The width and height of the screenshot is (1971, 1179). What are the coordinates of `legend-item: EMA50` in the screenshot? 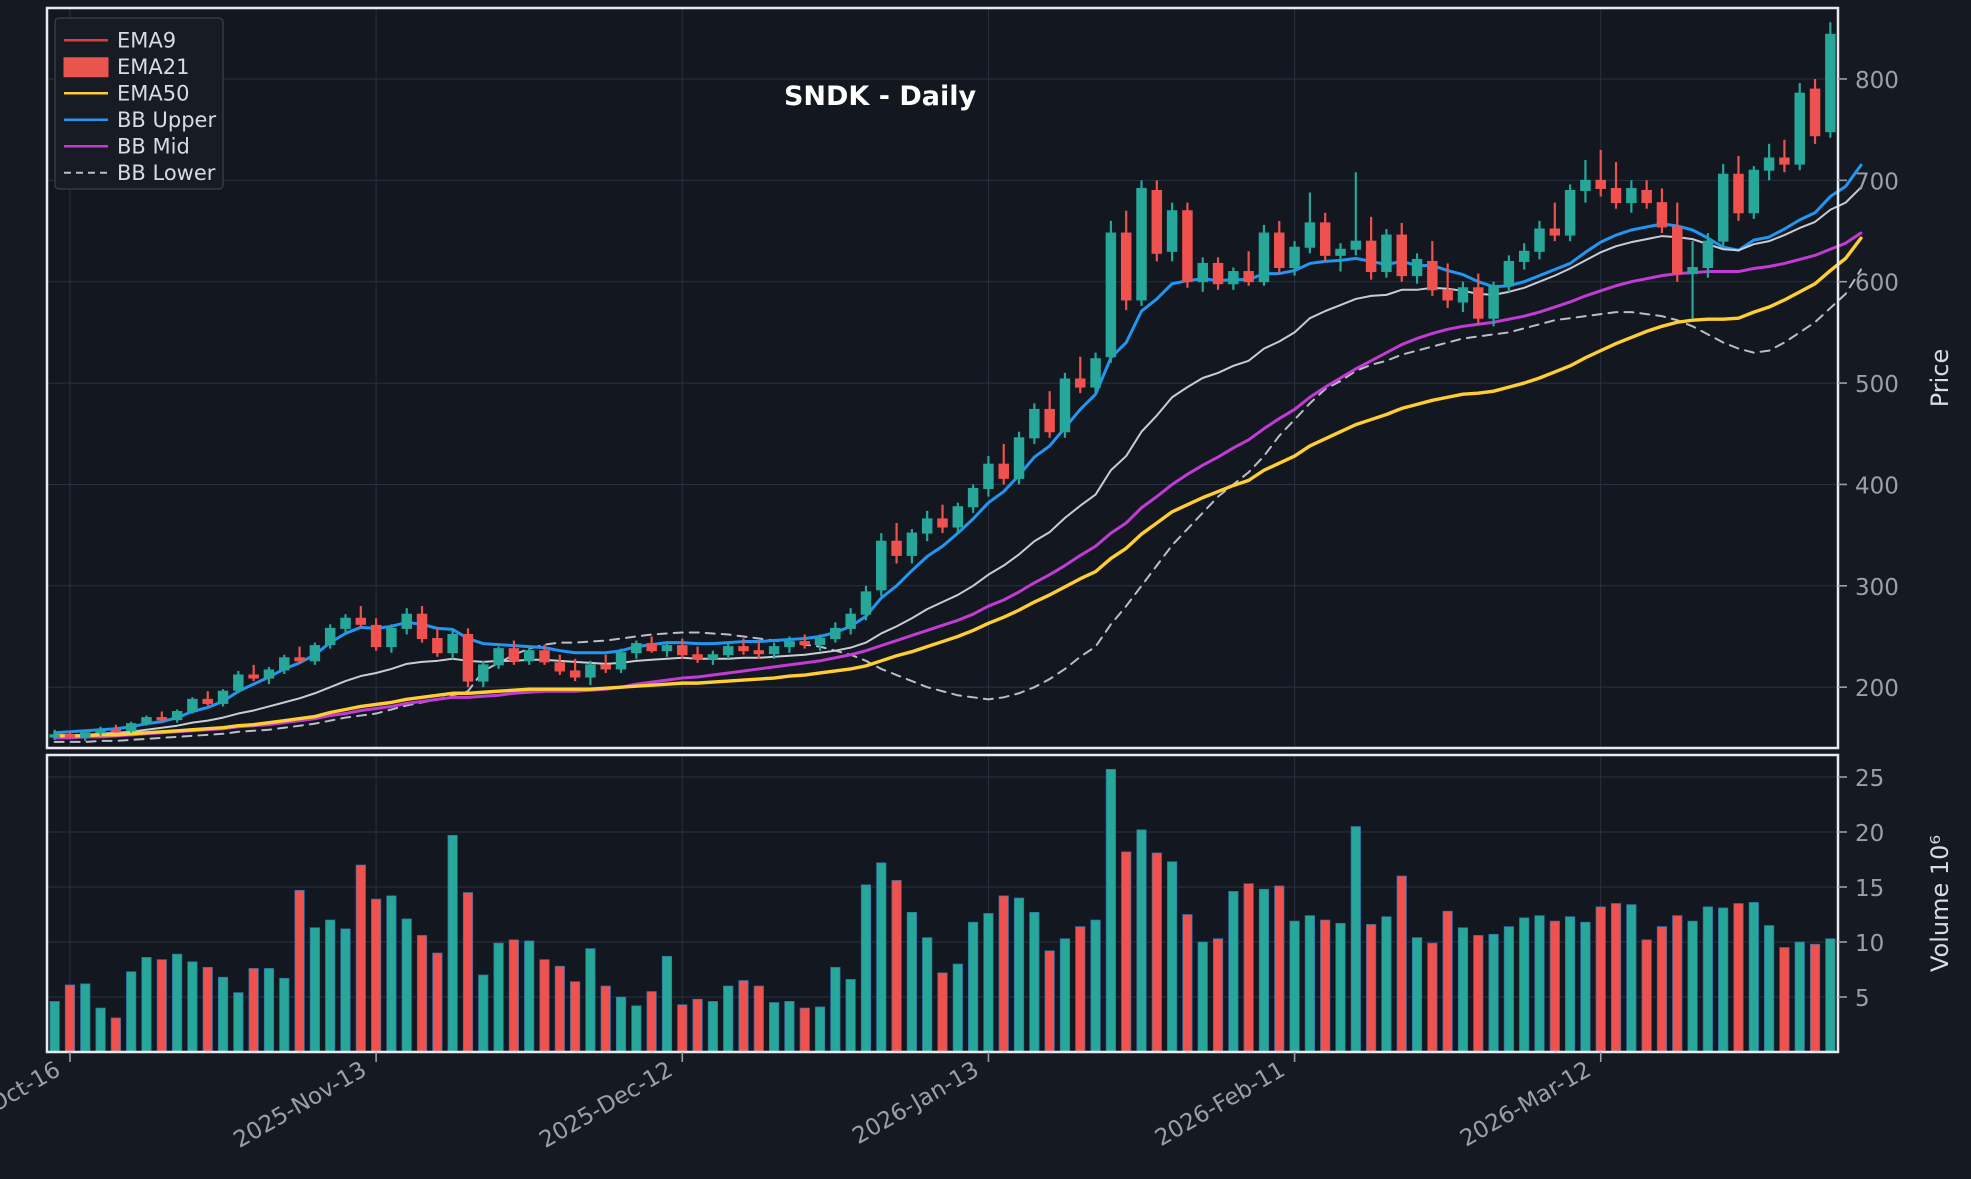 It's located at (126, 93).